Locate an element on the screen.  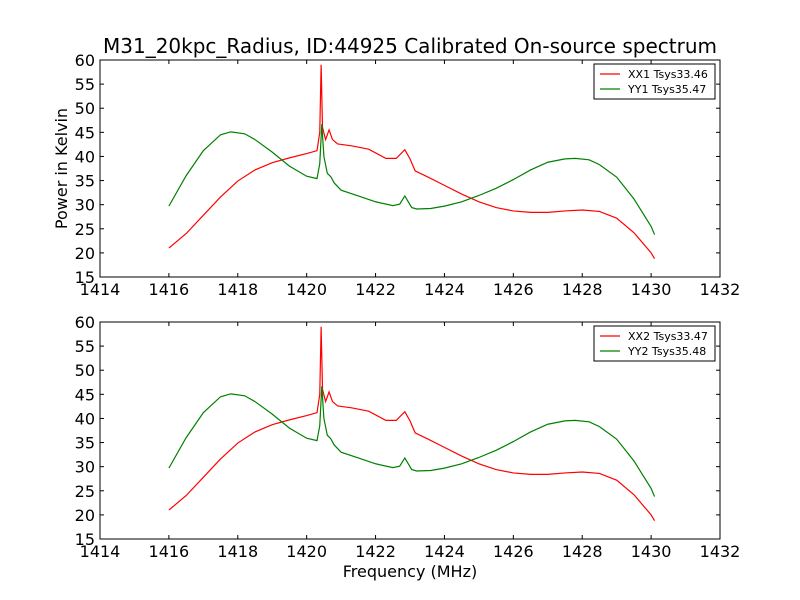
legend: XX2 Tsys33.47 YY2 Tsys35.48 is located at coordinates (654, 343).